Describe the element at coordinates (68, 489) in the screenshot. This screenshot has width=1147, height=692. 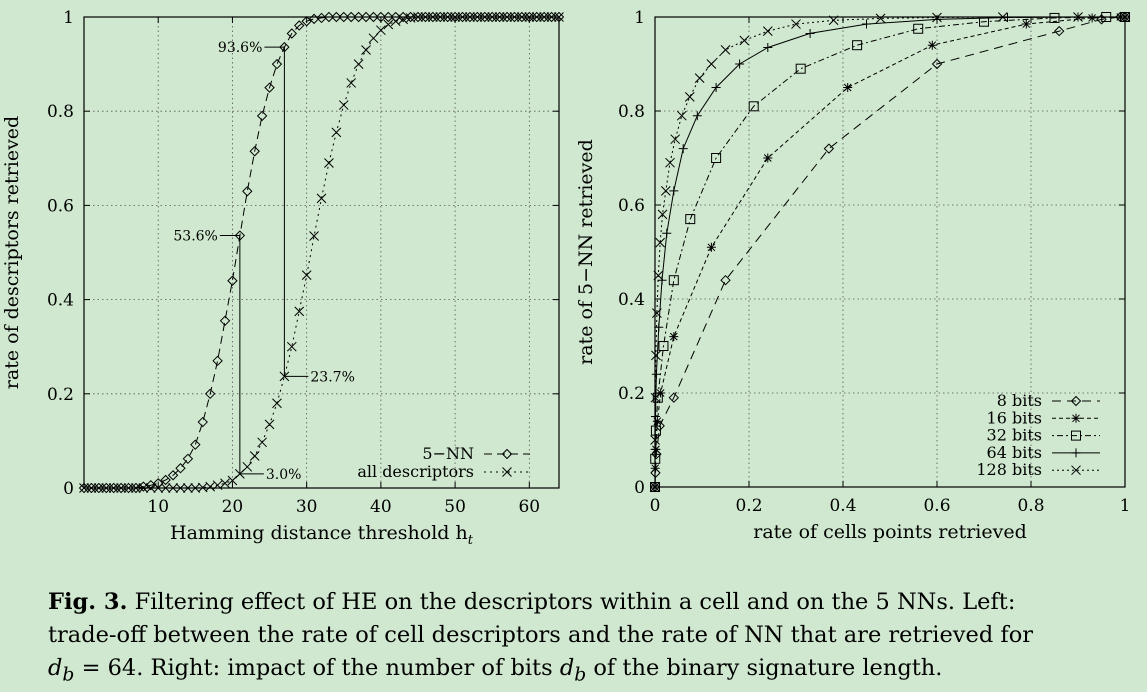
I see `y-tick-label: 0` at that location.